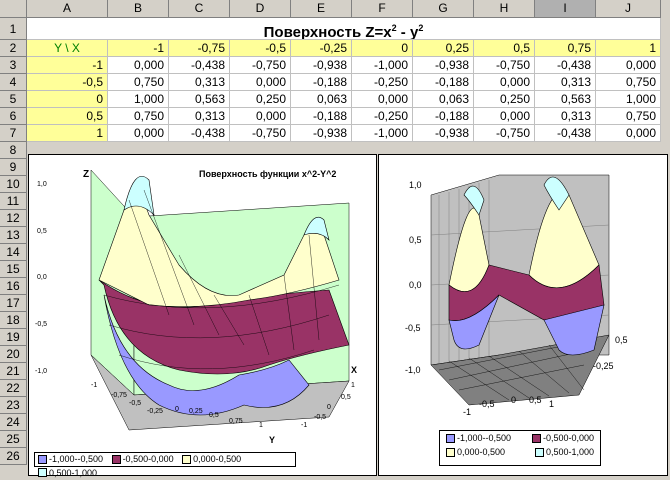 The image size is (670, 480). What do you see at coordinates (67, 99) in the screenshot?
I see `y-value-cell: 0` at bounding box center [67, 99].